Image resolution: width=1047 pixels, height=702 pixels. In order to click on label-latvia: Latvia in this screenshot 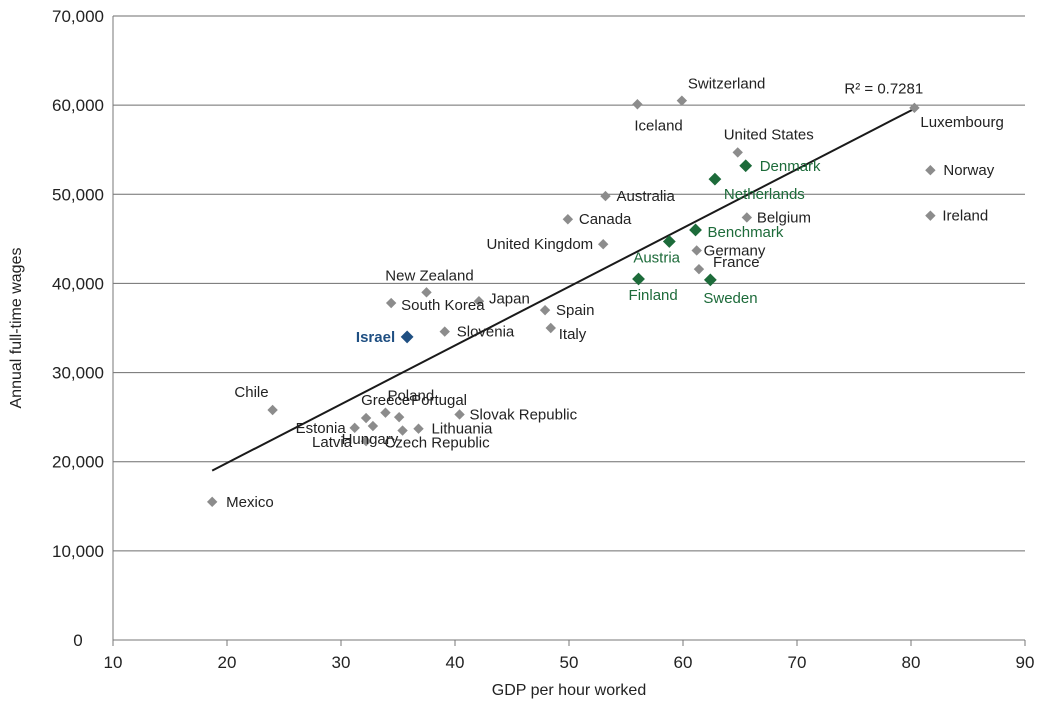, I will do `click(332, 442)`.